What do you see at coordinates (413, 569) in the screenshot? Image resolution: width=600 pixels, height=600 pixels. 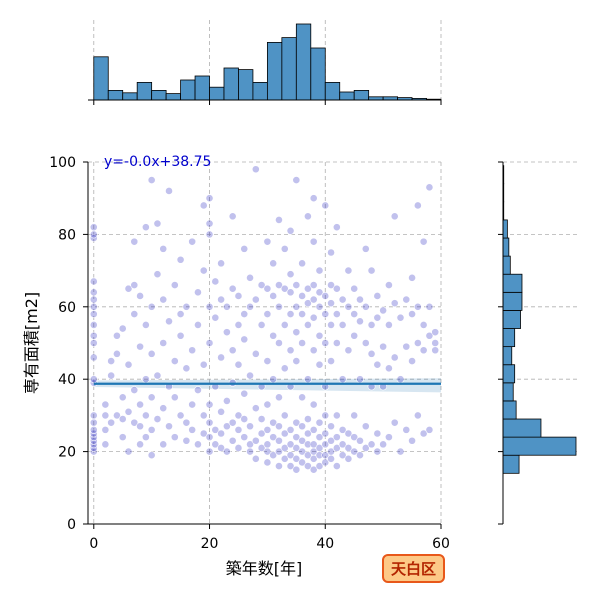 I see `area-badge-label: 天白区` at bounding box center [413, 569].